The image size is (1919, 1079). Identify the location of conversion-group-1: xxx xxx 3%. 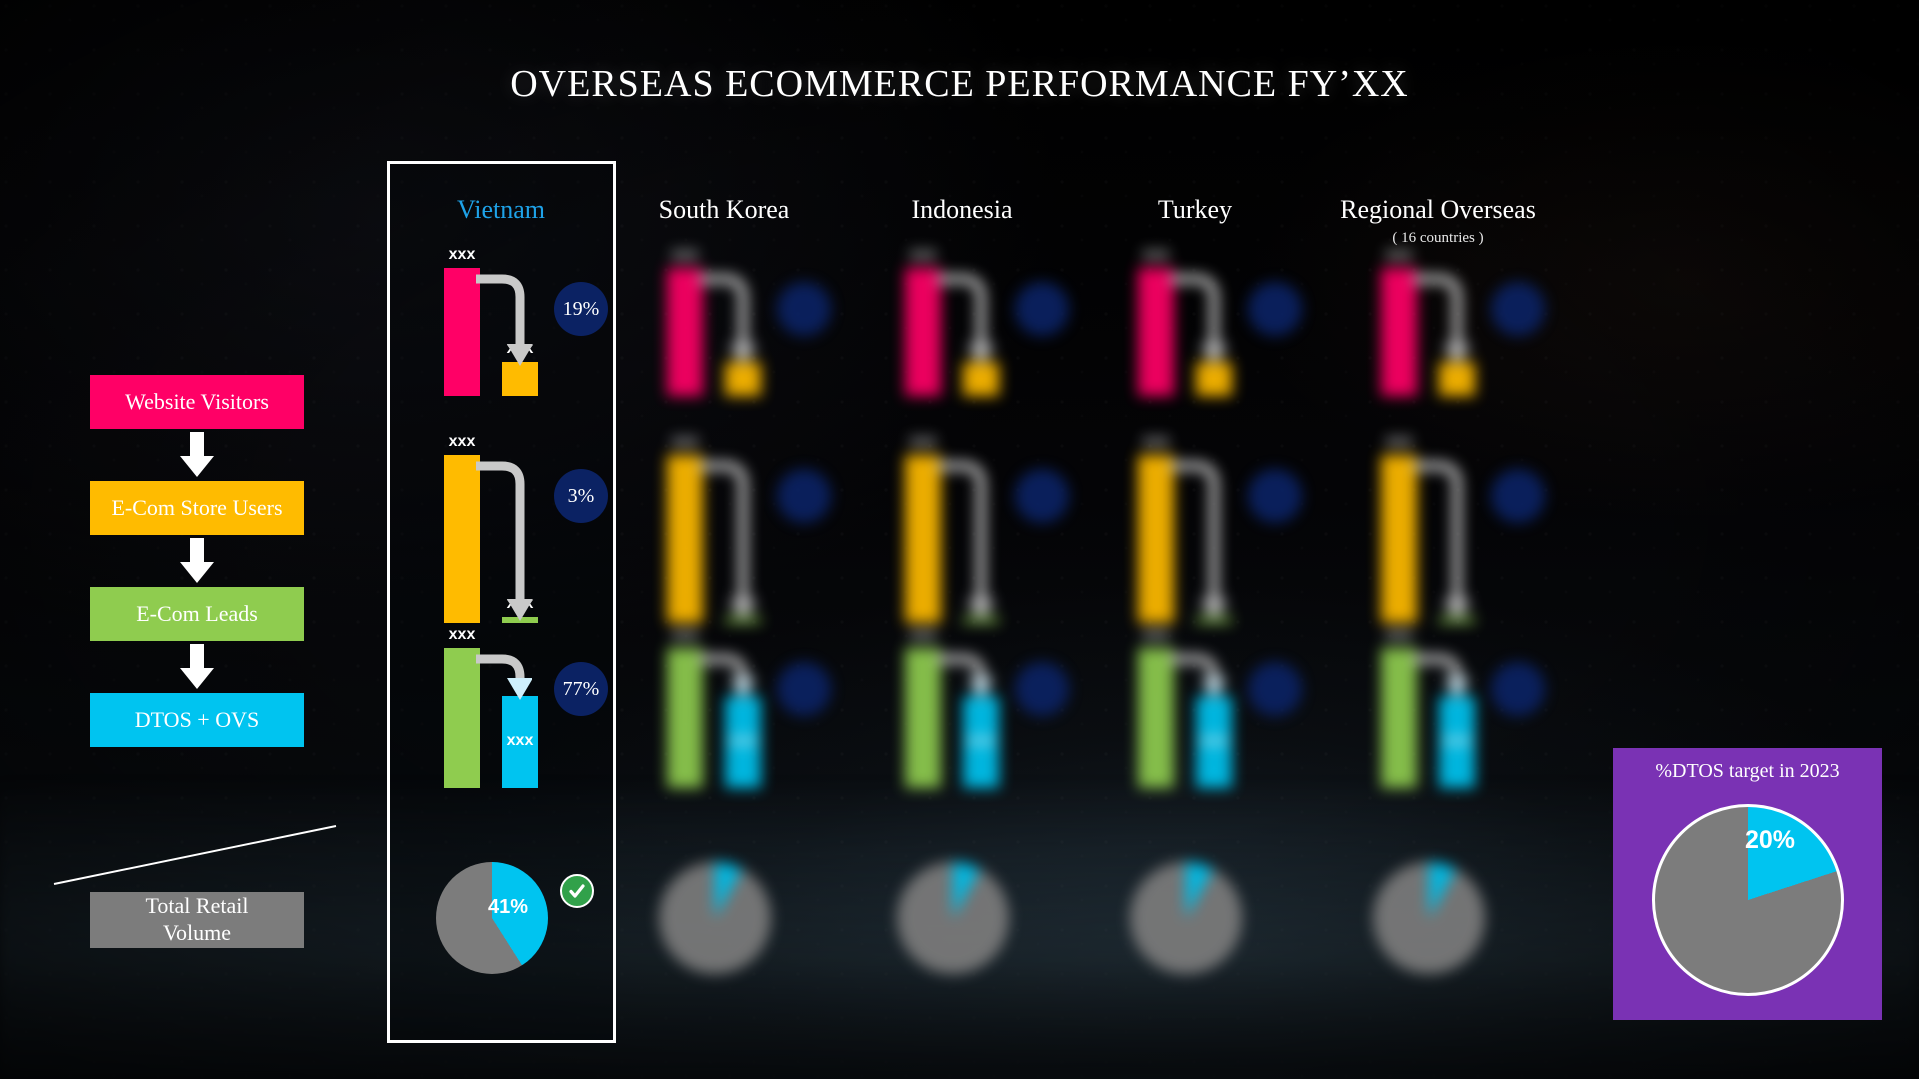
(501, 548).